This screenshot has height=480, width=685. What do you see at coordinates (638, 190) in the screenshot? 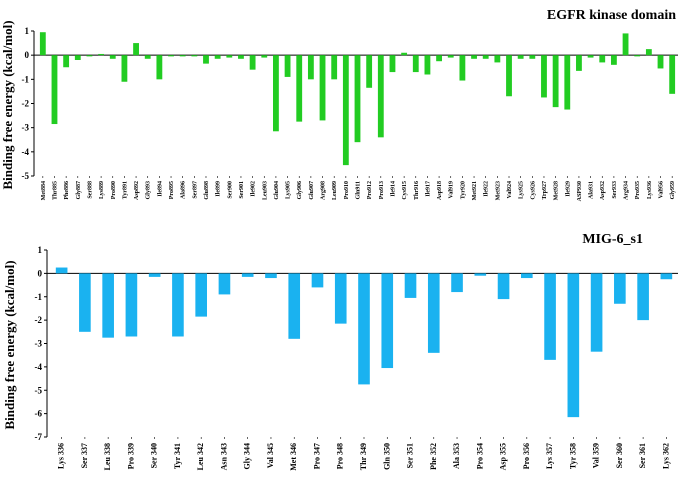
I see `x-tick-label: Pro935` at bounding box center [638, 190].